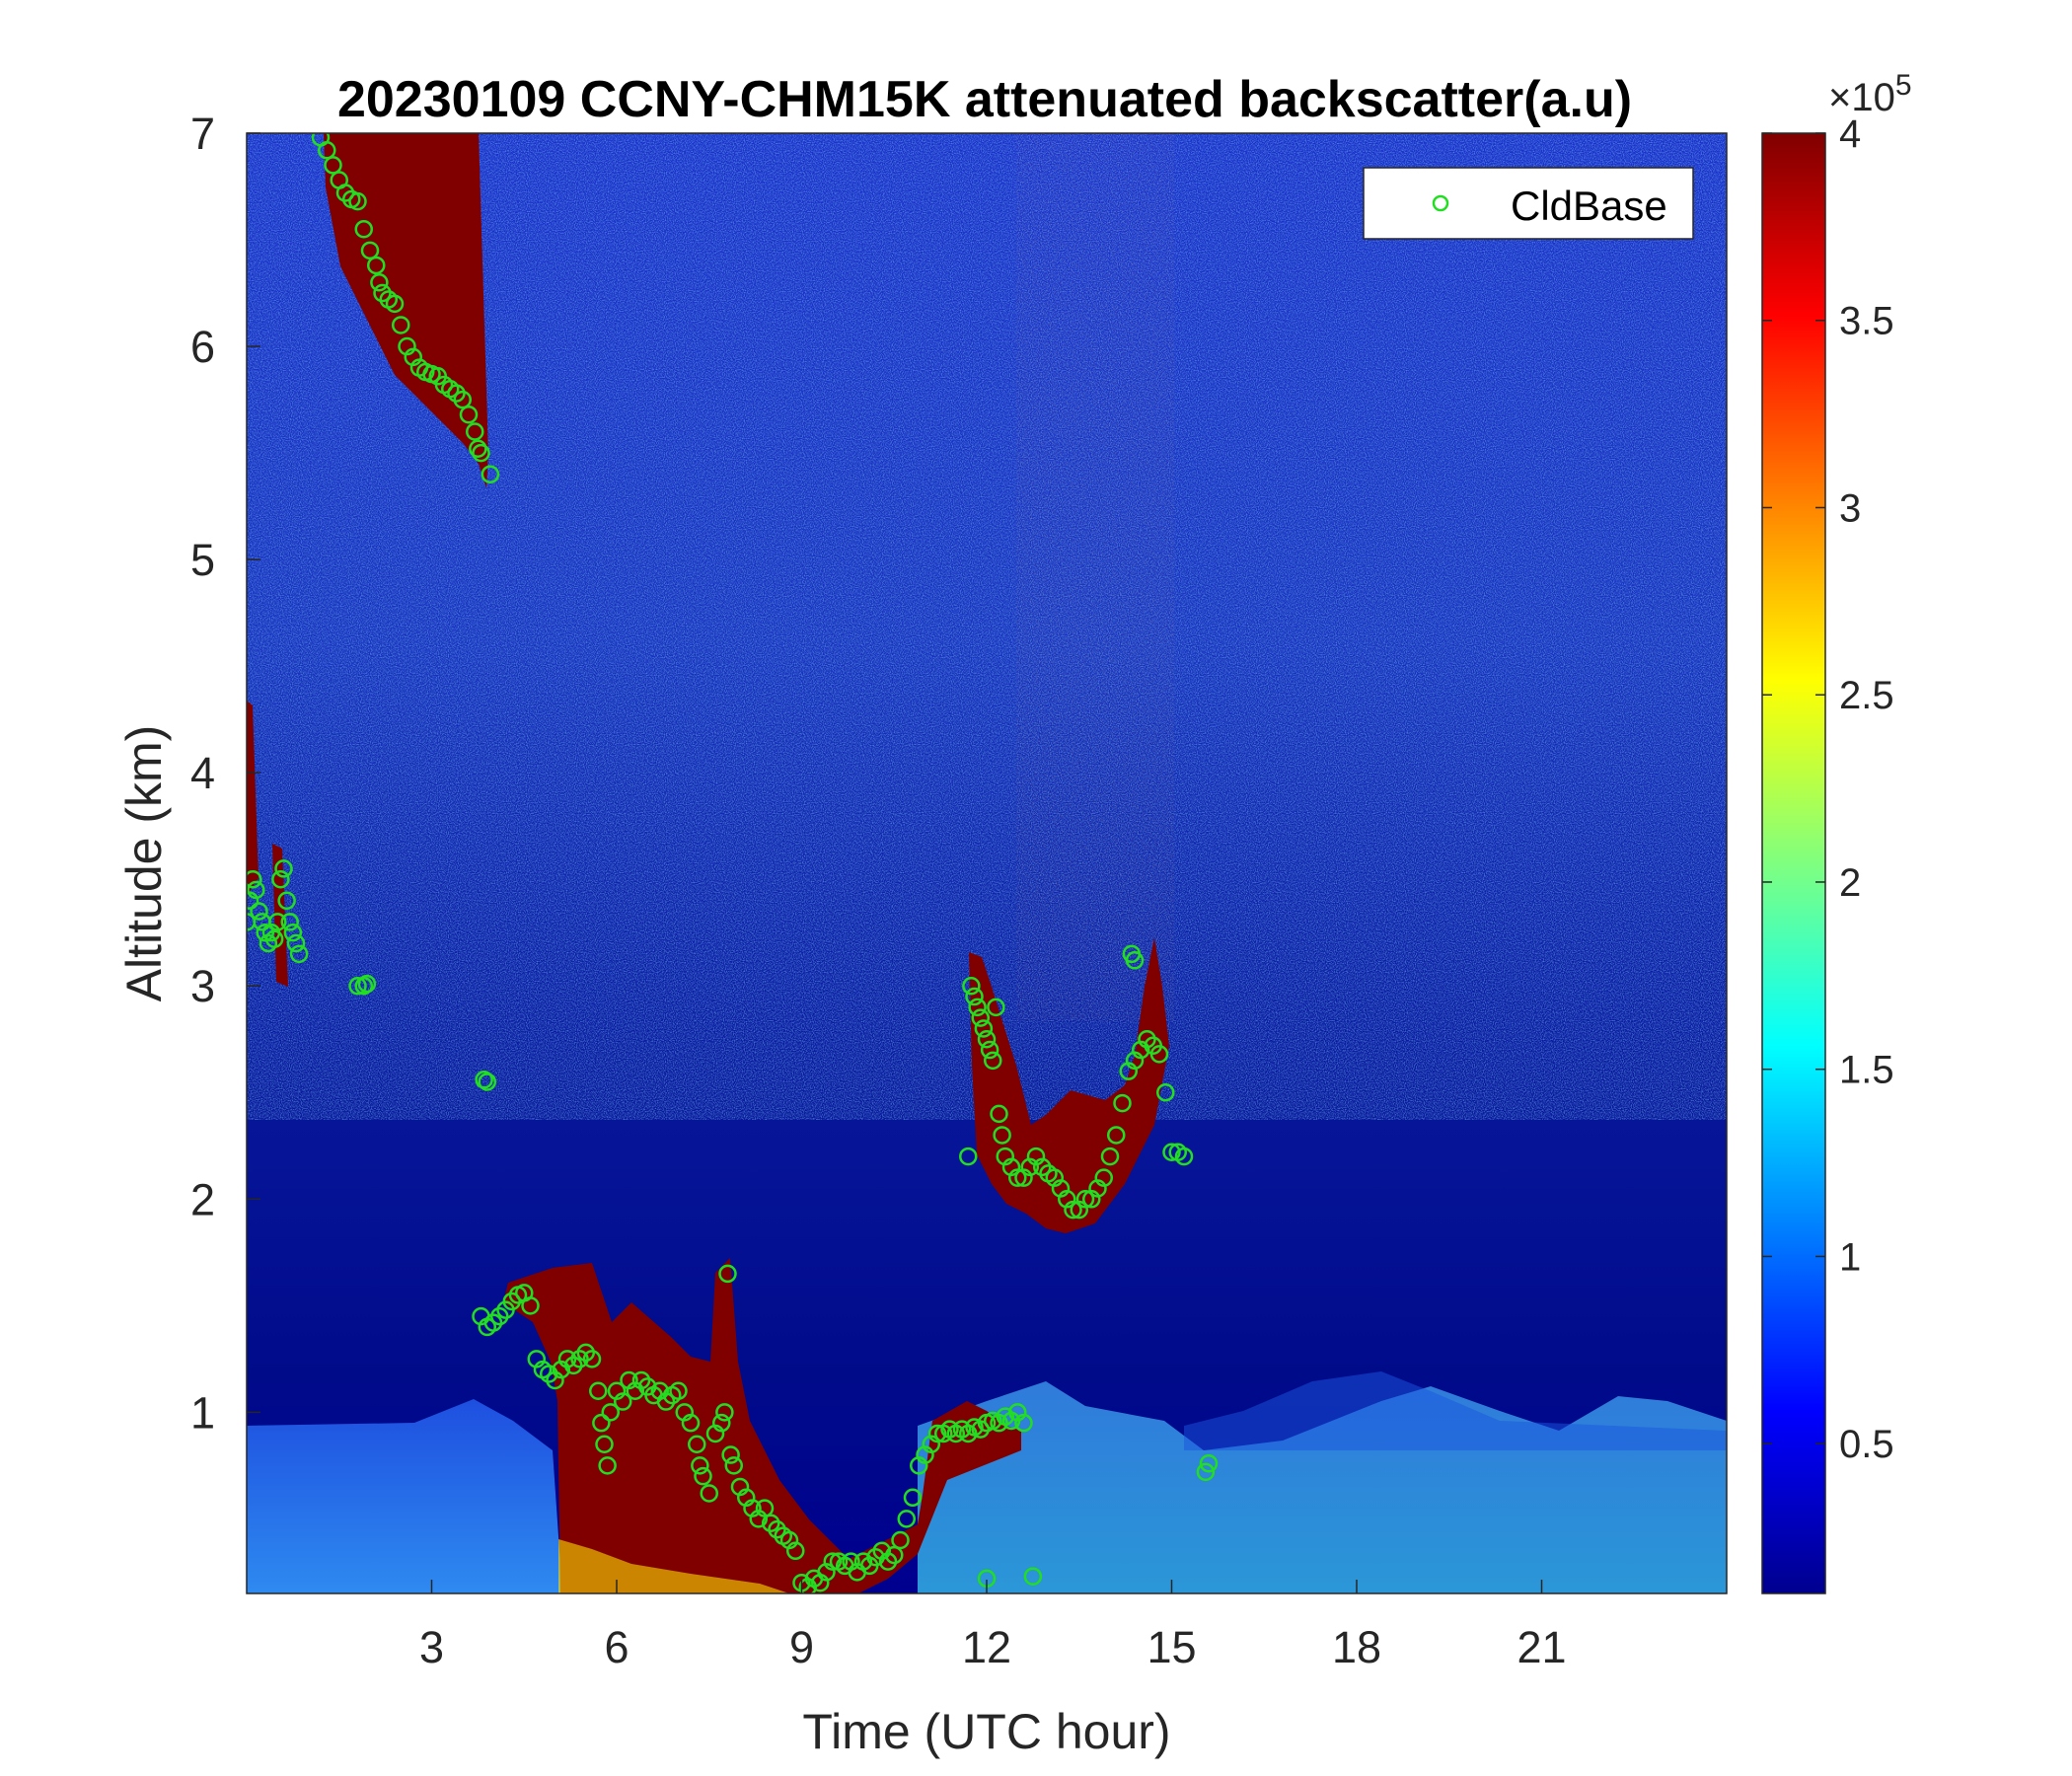  I want to click on colorbar-multiplier-base: ×10, so click(1862, 98).